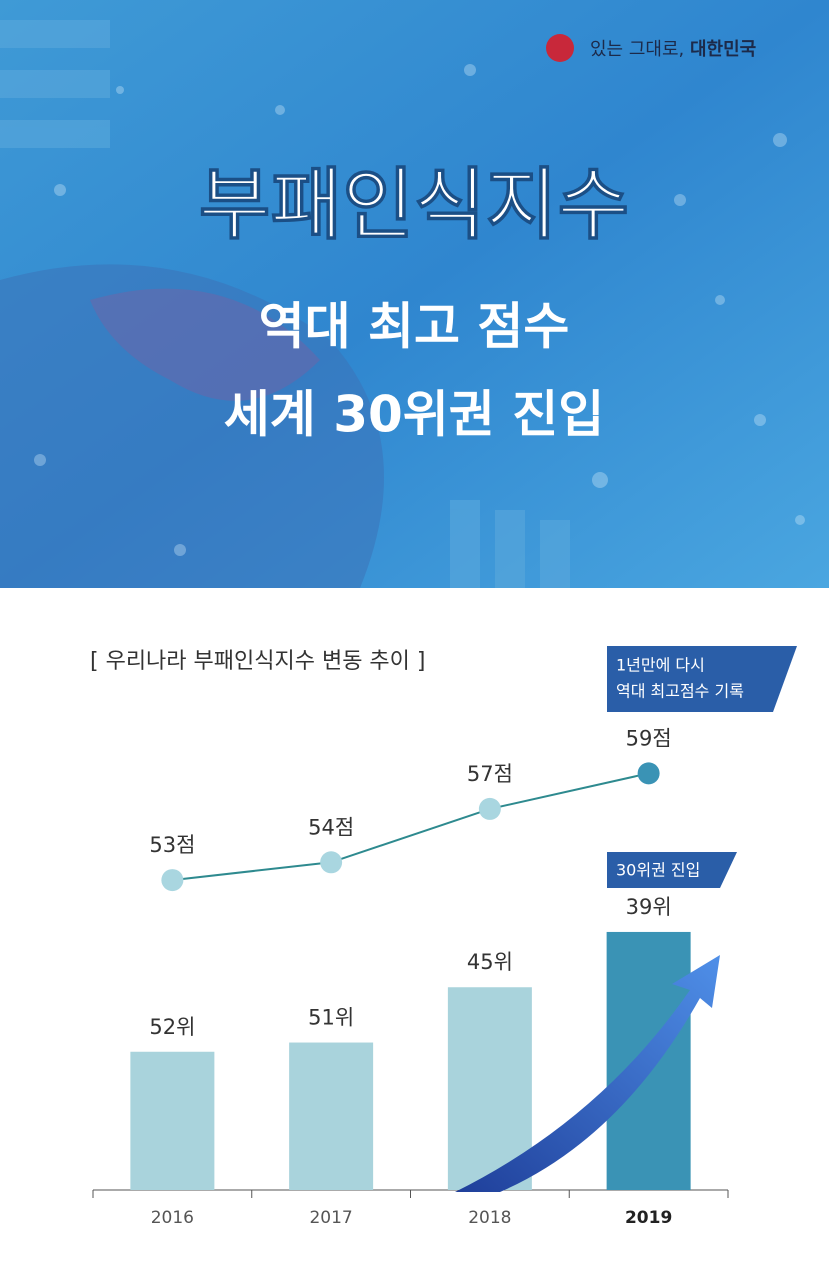  I want to click on main-title: 부패인식지수, so click(414, 205).